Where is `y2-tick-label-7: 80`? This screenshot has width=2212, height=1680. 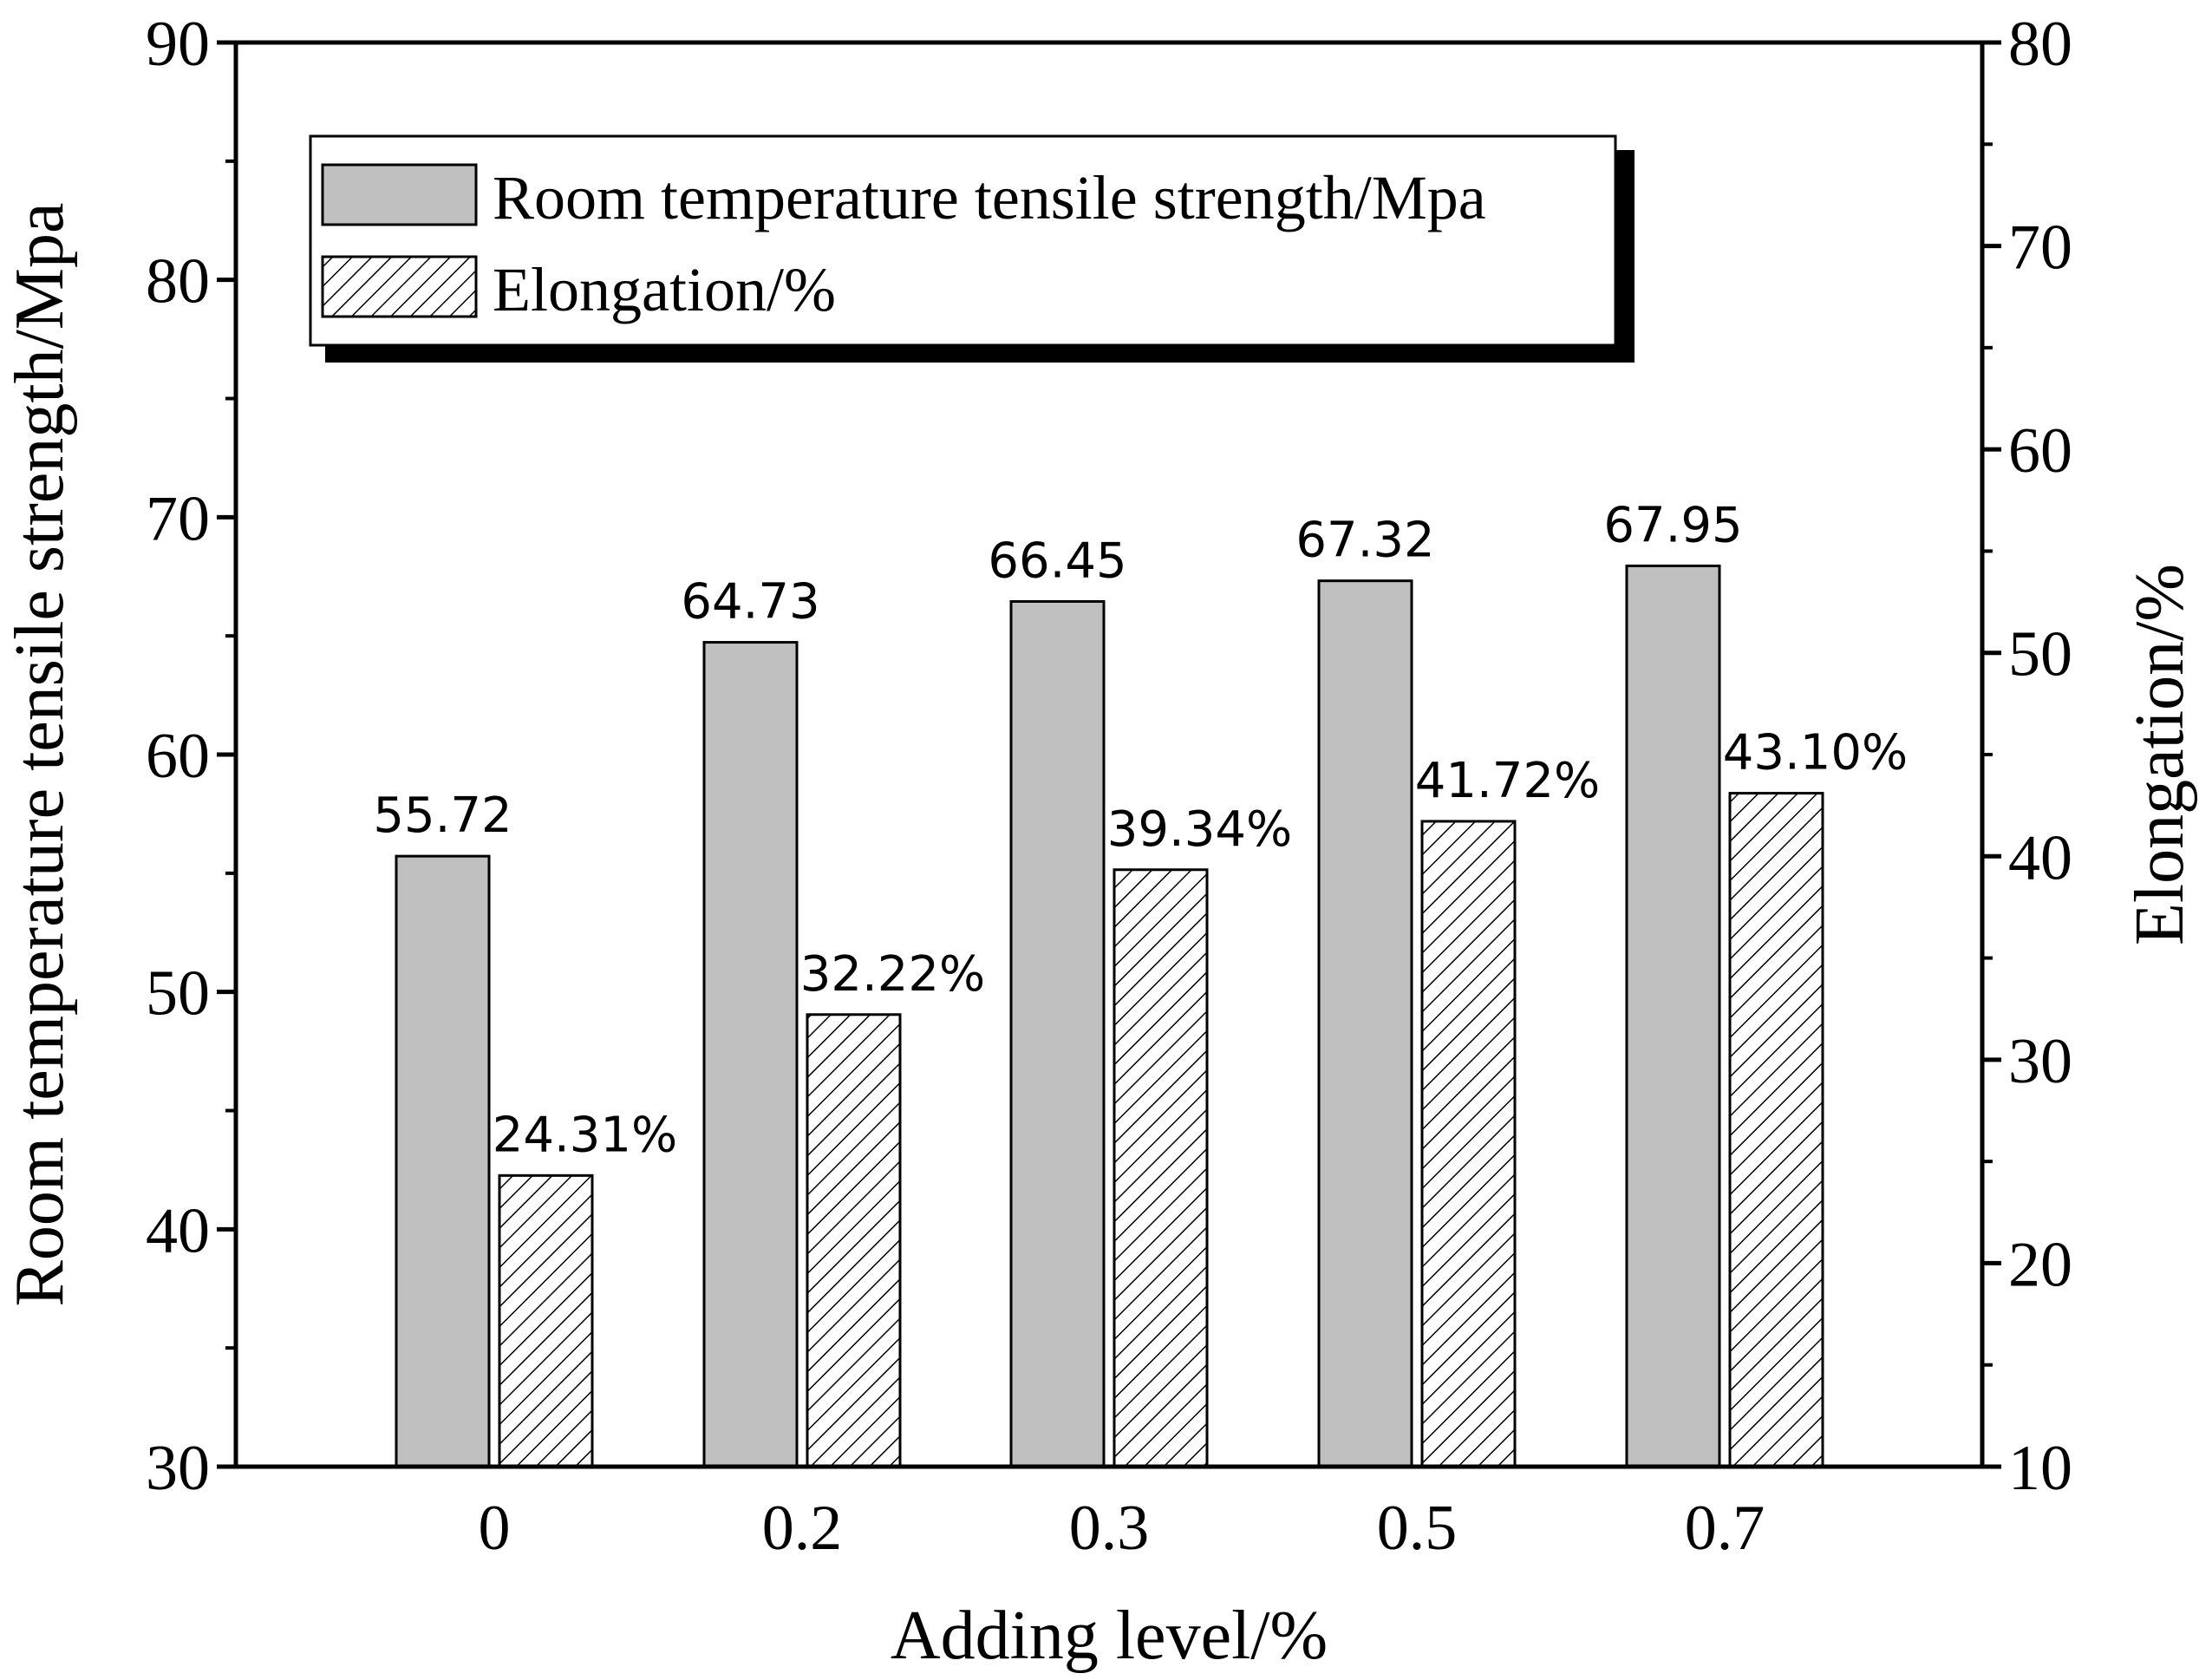
y2-tick-label-7: 80 is located at coordinates (2040, 44).